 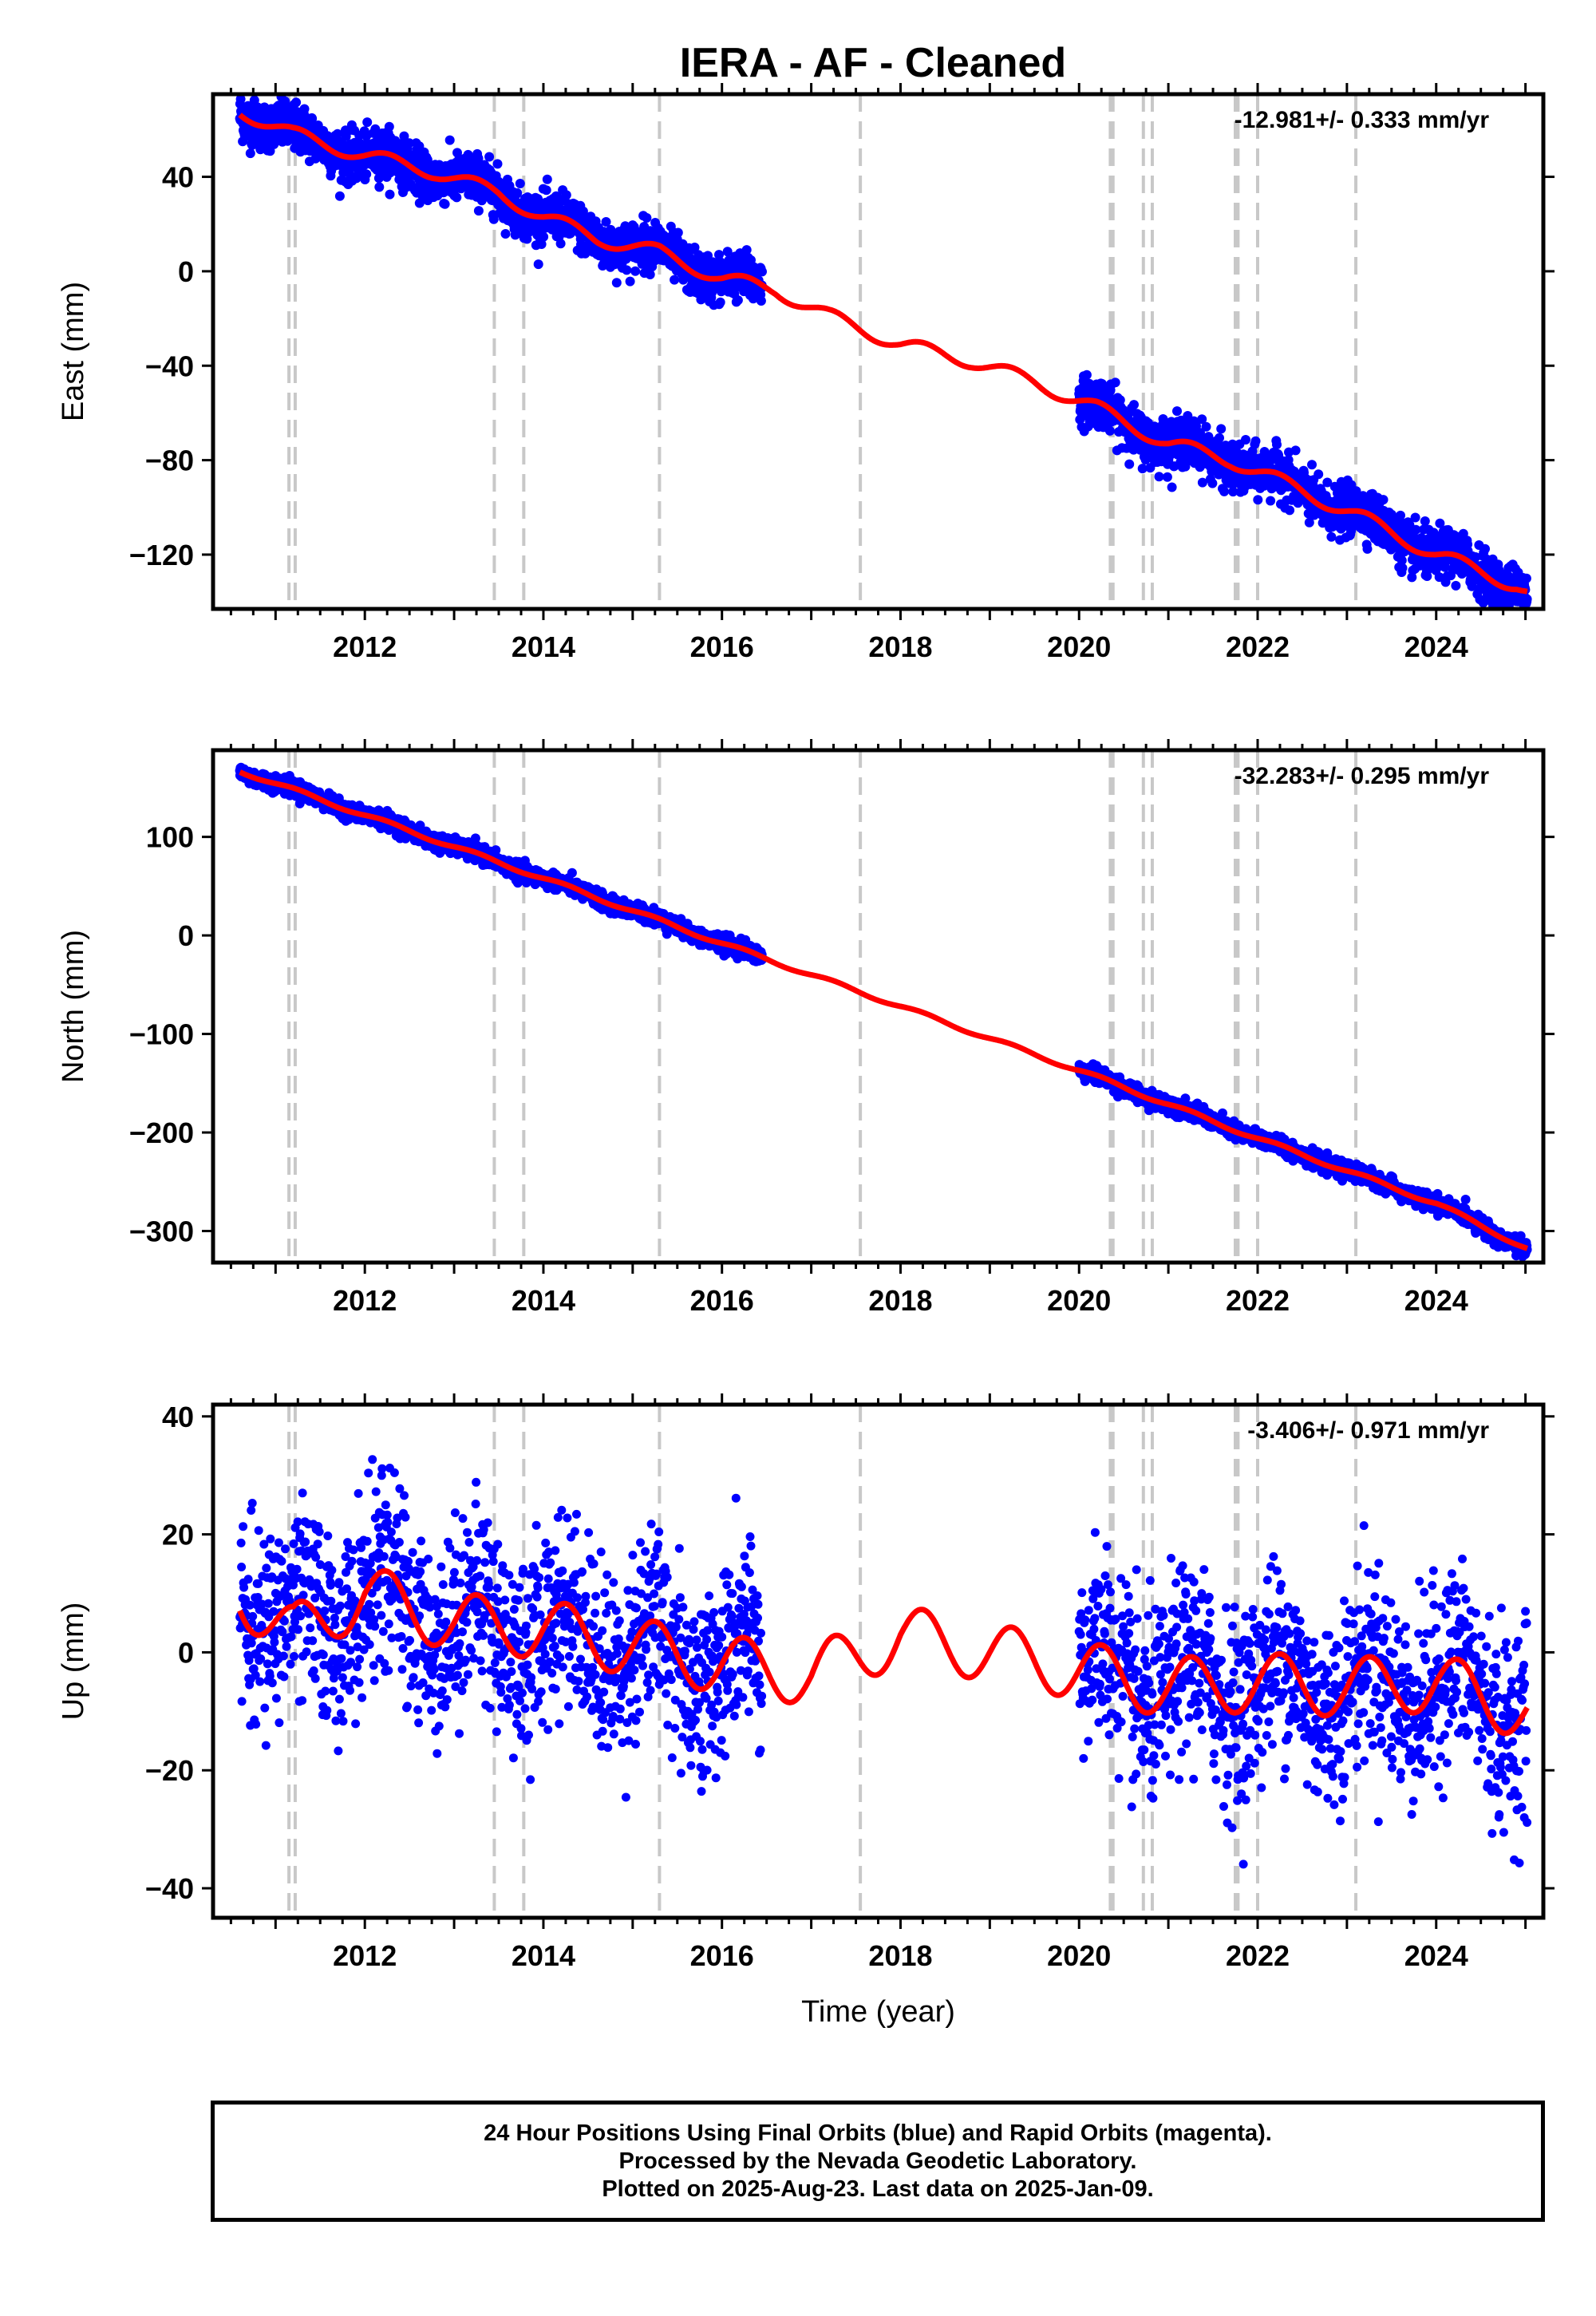 What do you see at coordinates (1258, 646) in the screenshot?
I see `x-tick-label: 2022` at bounding box center [1258, 646].